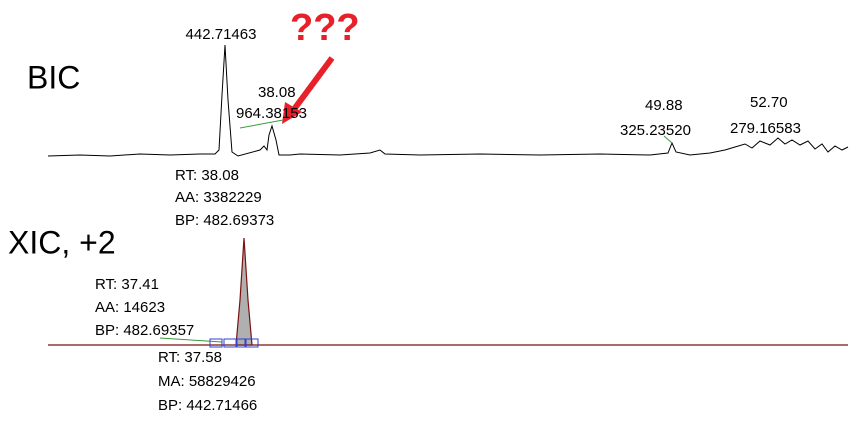  I want to click on peak-info: AA: 14623, so click(130, 307).